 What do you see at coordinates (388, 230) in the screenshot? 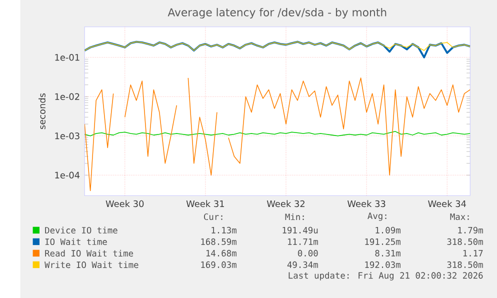
I see `text: 1.09m` at bounding box center [388, 230].